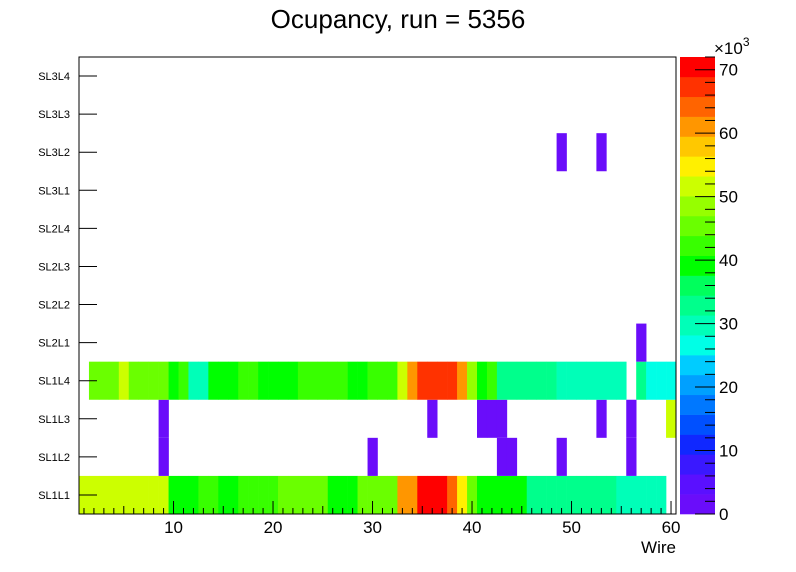 The height and width of the screenshot is (572, 796). What do you see at coordinates (54, 267) in the screenshot?
I see `y-tick-label: SL2L3` at bounding box center [54, 267].